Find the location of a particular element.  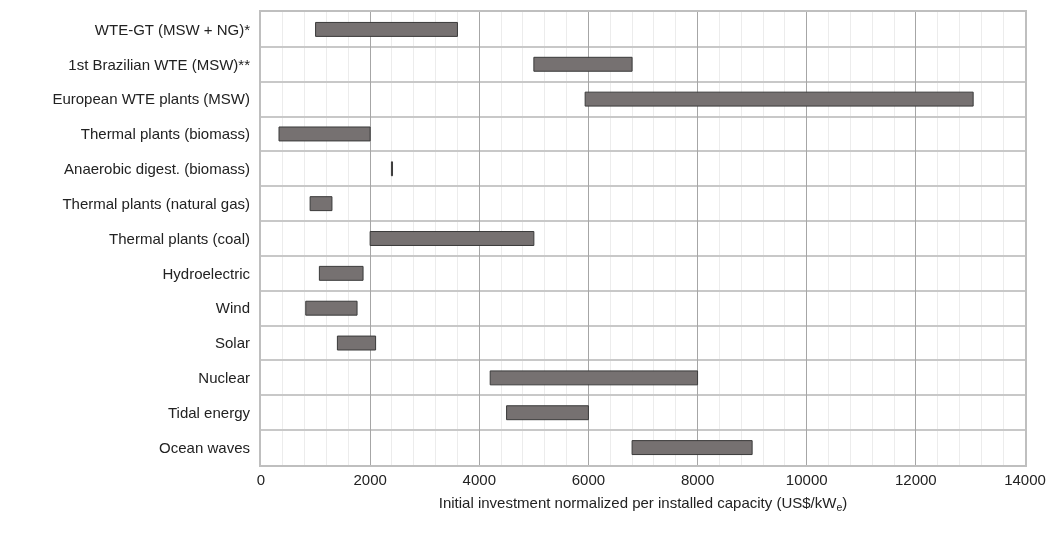

x-tick-label: 2000 is located at coordinates (370, 479).